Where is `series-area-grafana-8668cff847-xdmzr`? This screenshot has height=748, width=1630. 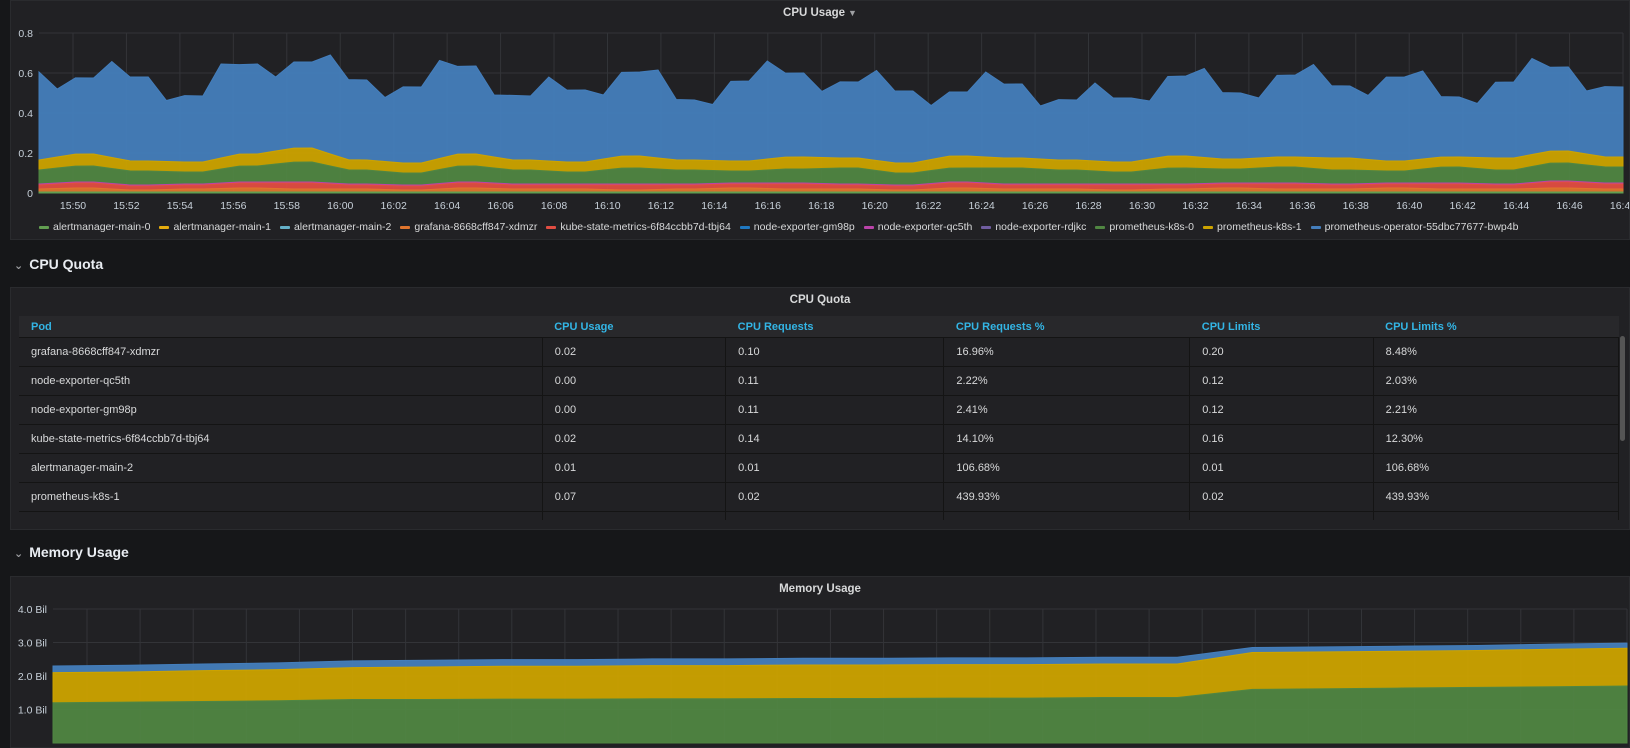
series-area-grafana-8668cff847-xdmzr is located at coordinates (831, 190).